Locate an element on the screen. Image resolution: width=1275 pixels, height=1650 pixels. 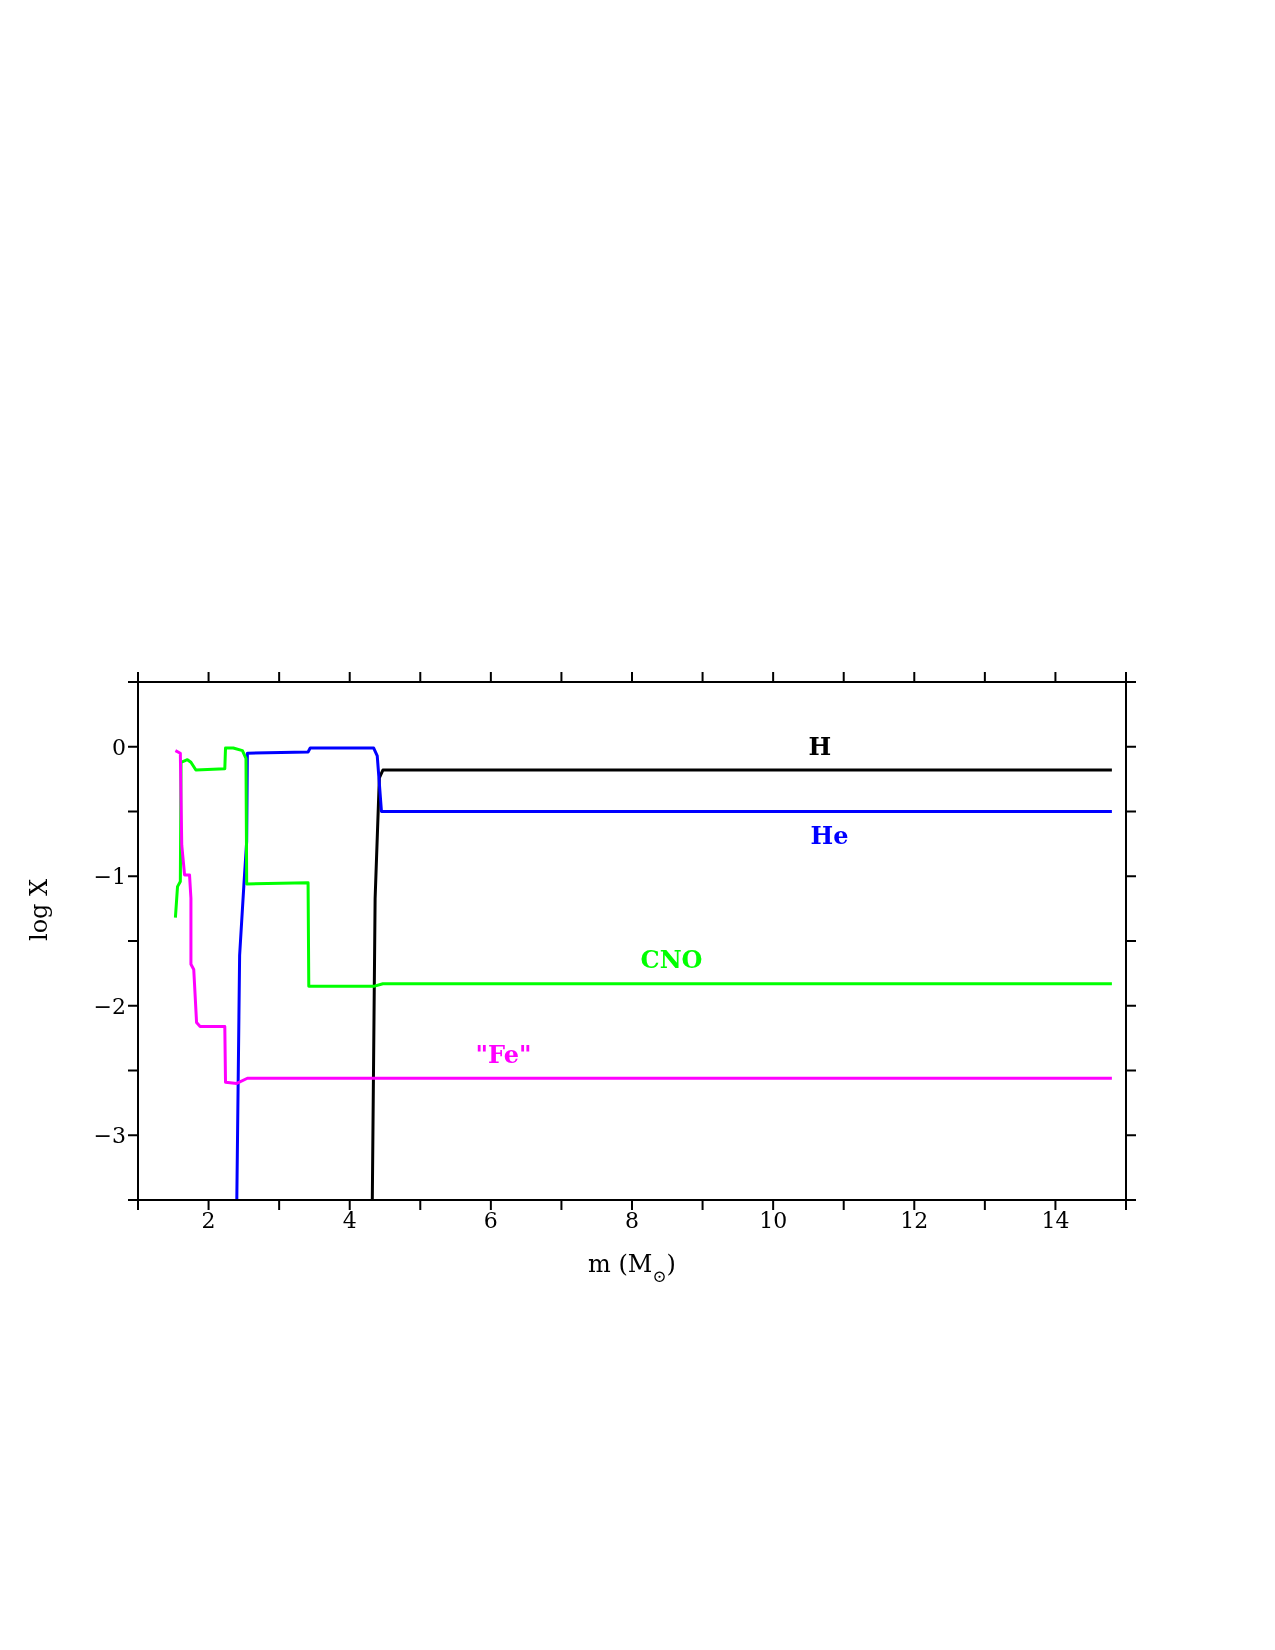
series-label: He is located at coordinates (829, 835).